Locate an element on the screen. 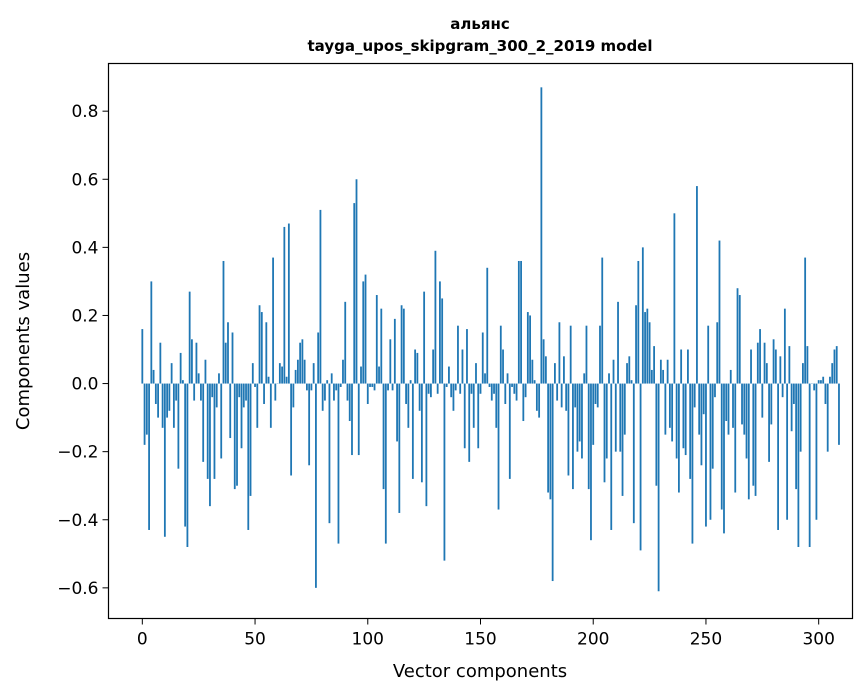 This screenshot has height=696, width=867. y-axis-label: Components values is located at coordinates (23, 341).